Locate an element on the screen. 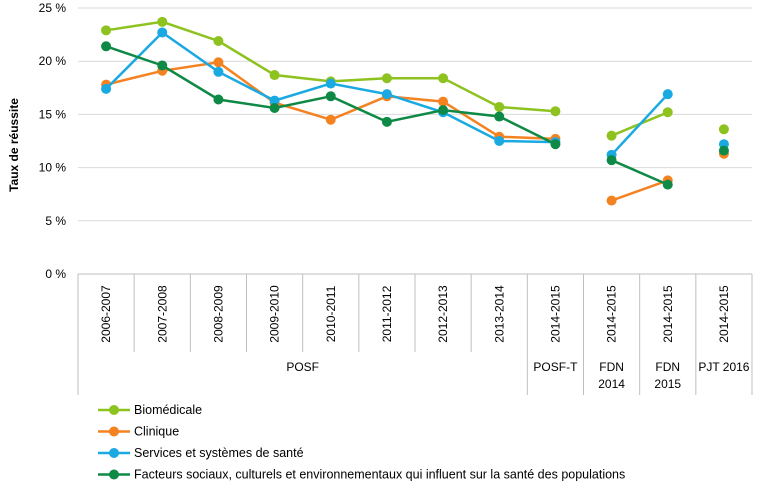 This screenshot has width=760, height=489. y-tick-label: 10 % is located at coordinates (53, 168).